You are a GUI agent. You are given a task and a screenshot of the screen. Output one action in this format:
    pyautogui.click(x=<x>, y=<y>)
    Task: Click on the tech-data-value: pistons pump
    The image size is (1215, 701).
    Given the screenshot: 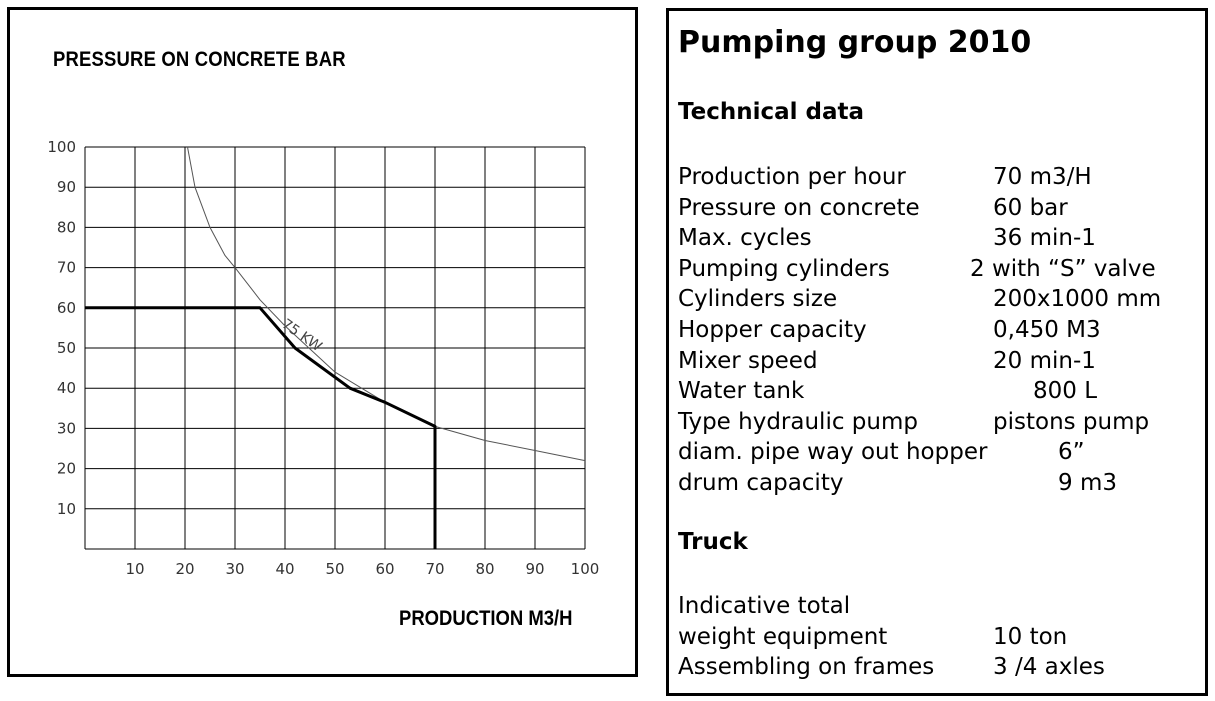 What is the action you would take?
    pyautogui.click(x=1071, y=421)
    